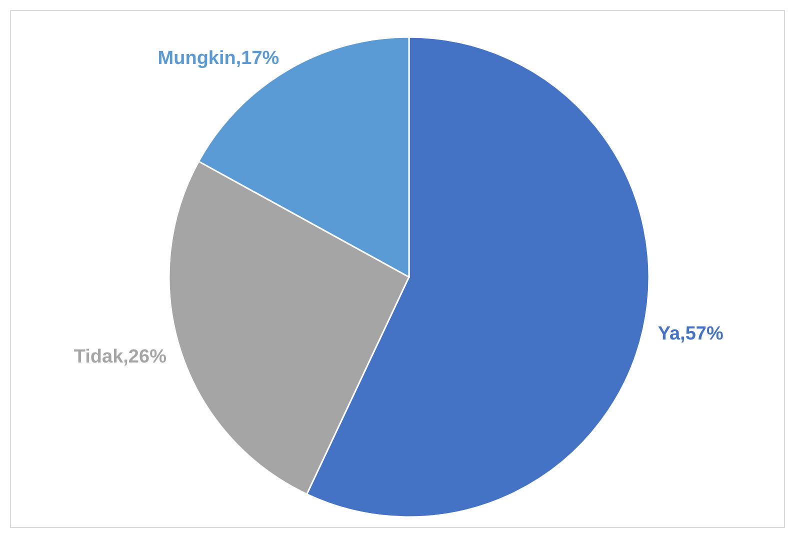 This screenshot has width=793, height=535. What do you see at coordinates (120, 357) in the screenshot?
I see `slice-label: Tidak,26%` at bounding box center [120, 357].